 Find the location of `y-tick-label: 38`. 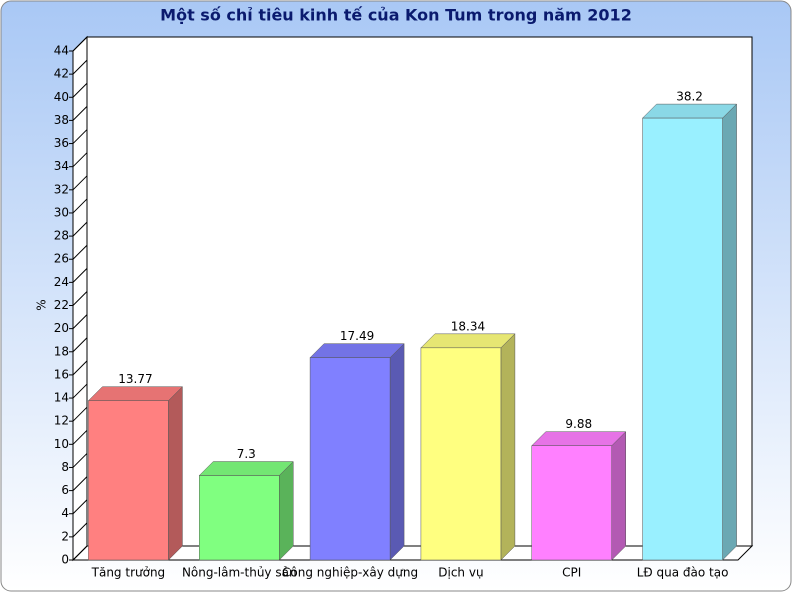

y-tick-label: 38 is located at coordinates (61, 120).